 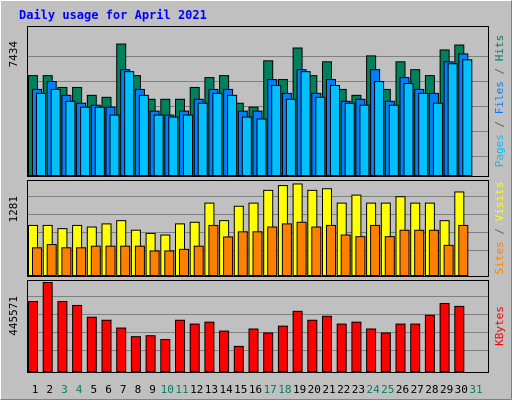 I want to click on x-tick-label-day-27: 27, so click(x=417, y=389).